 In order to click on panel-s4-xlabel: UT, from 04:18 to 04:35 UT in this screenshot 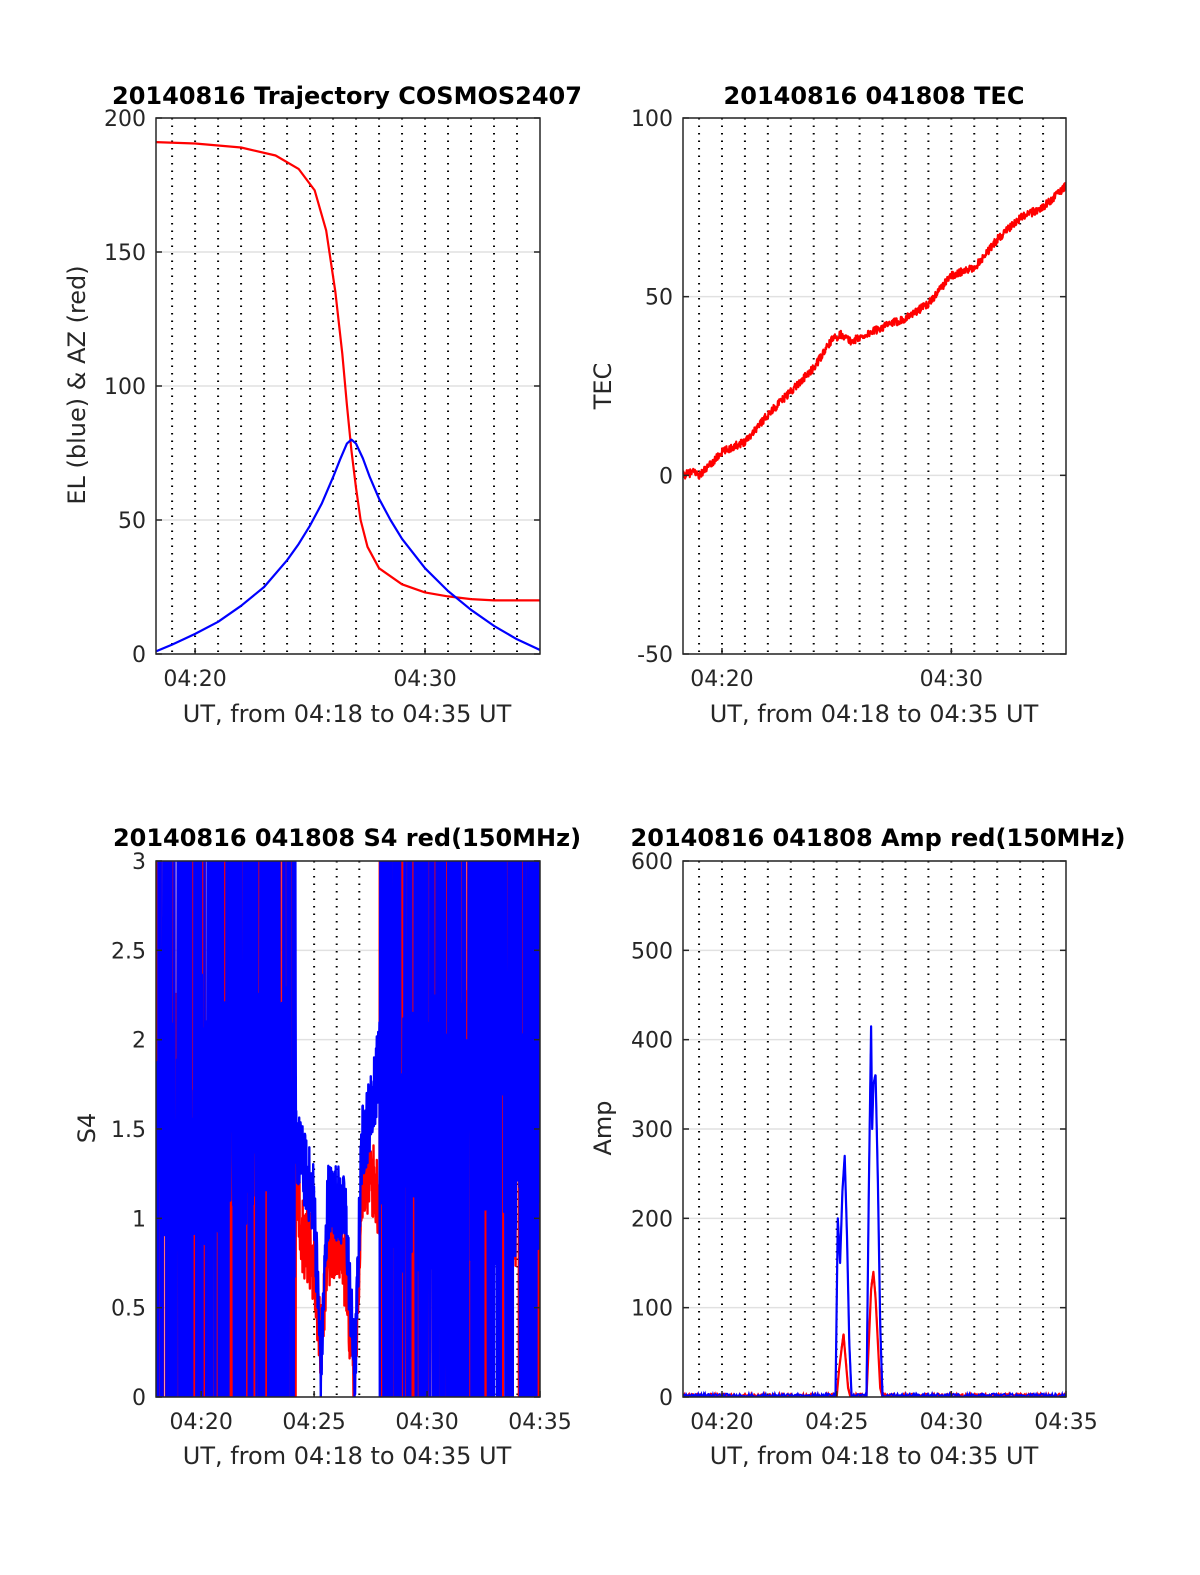, I will do `click(347, 1456)`.